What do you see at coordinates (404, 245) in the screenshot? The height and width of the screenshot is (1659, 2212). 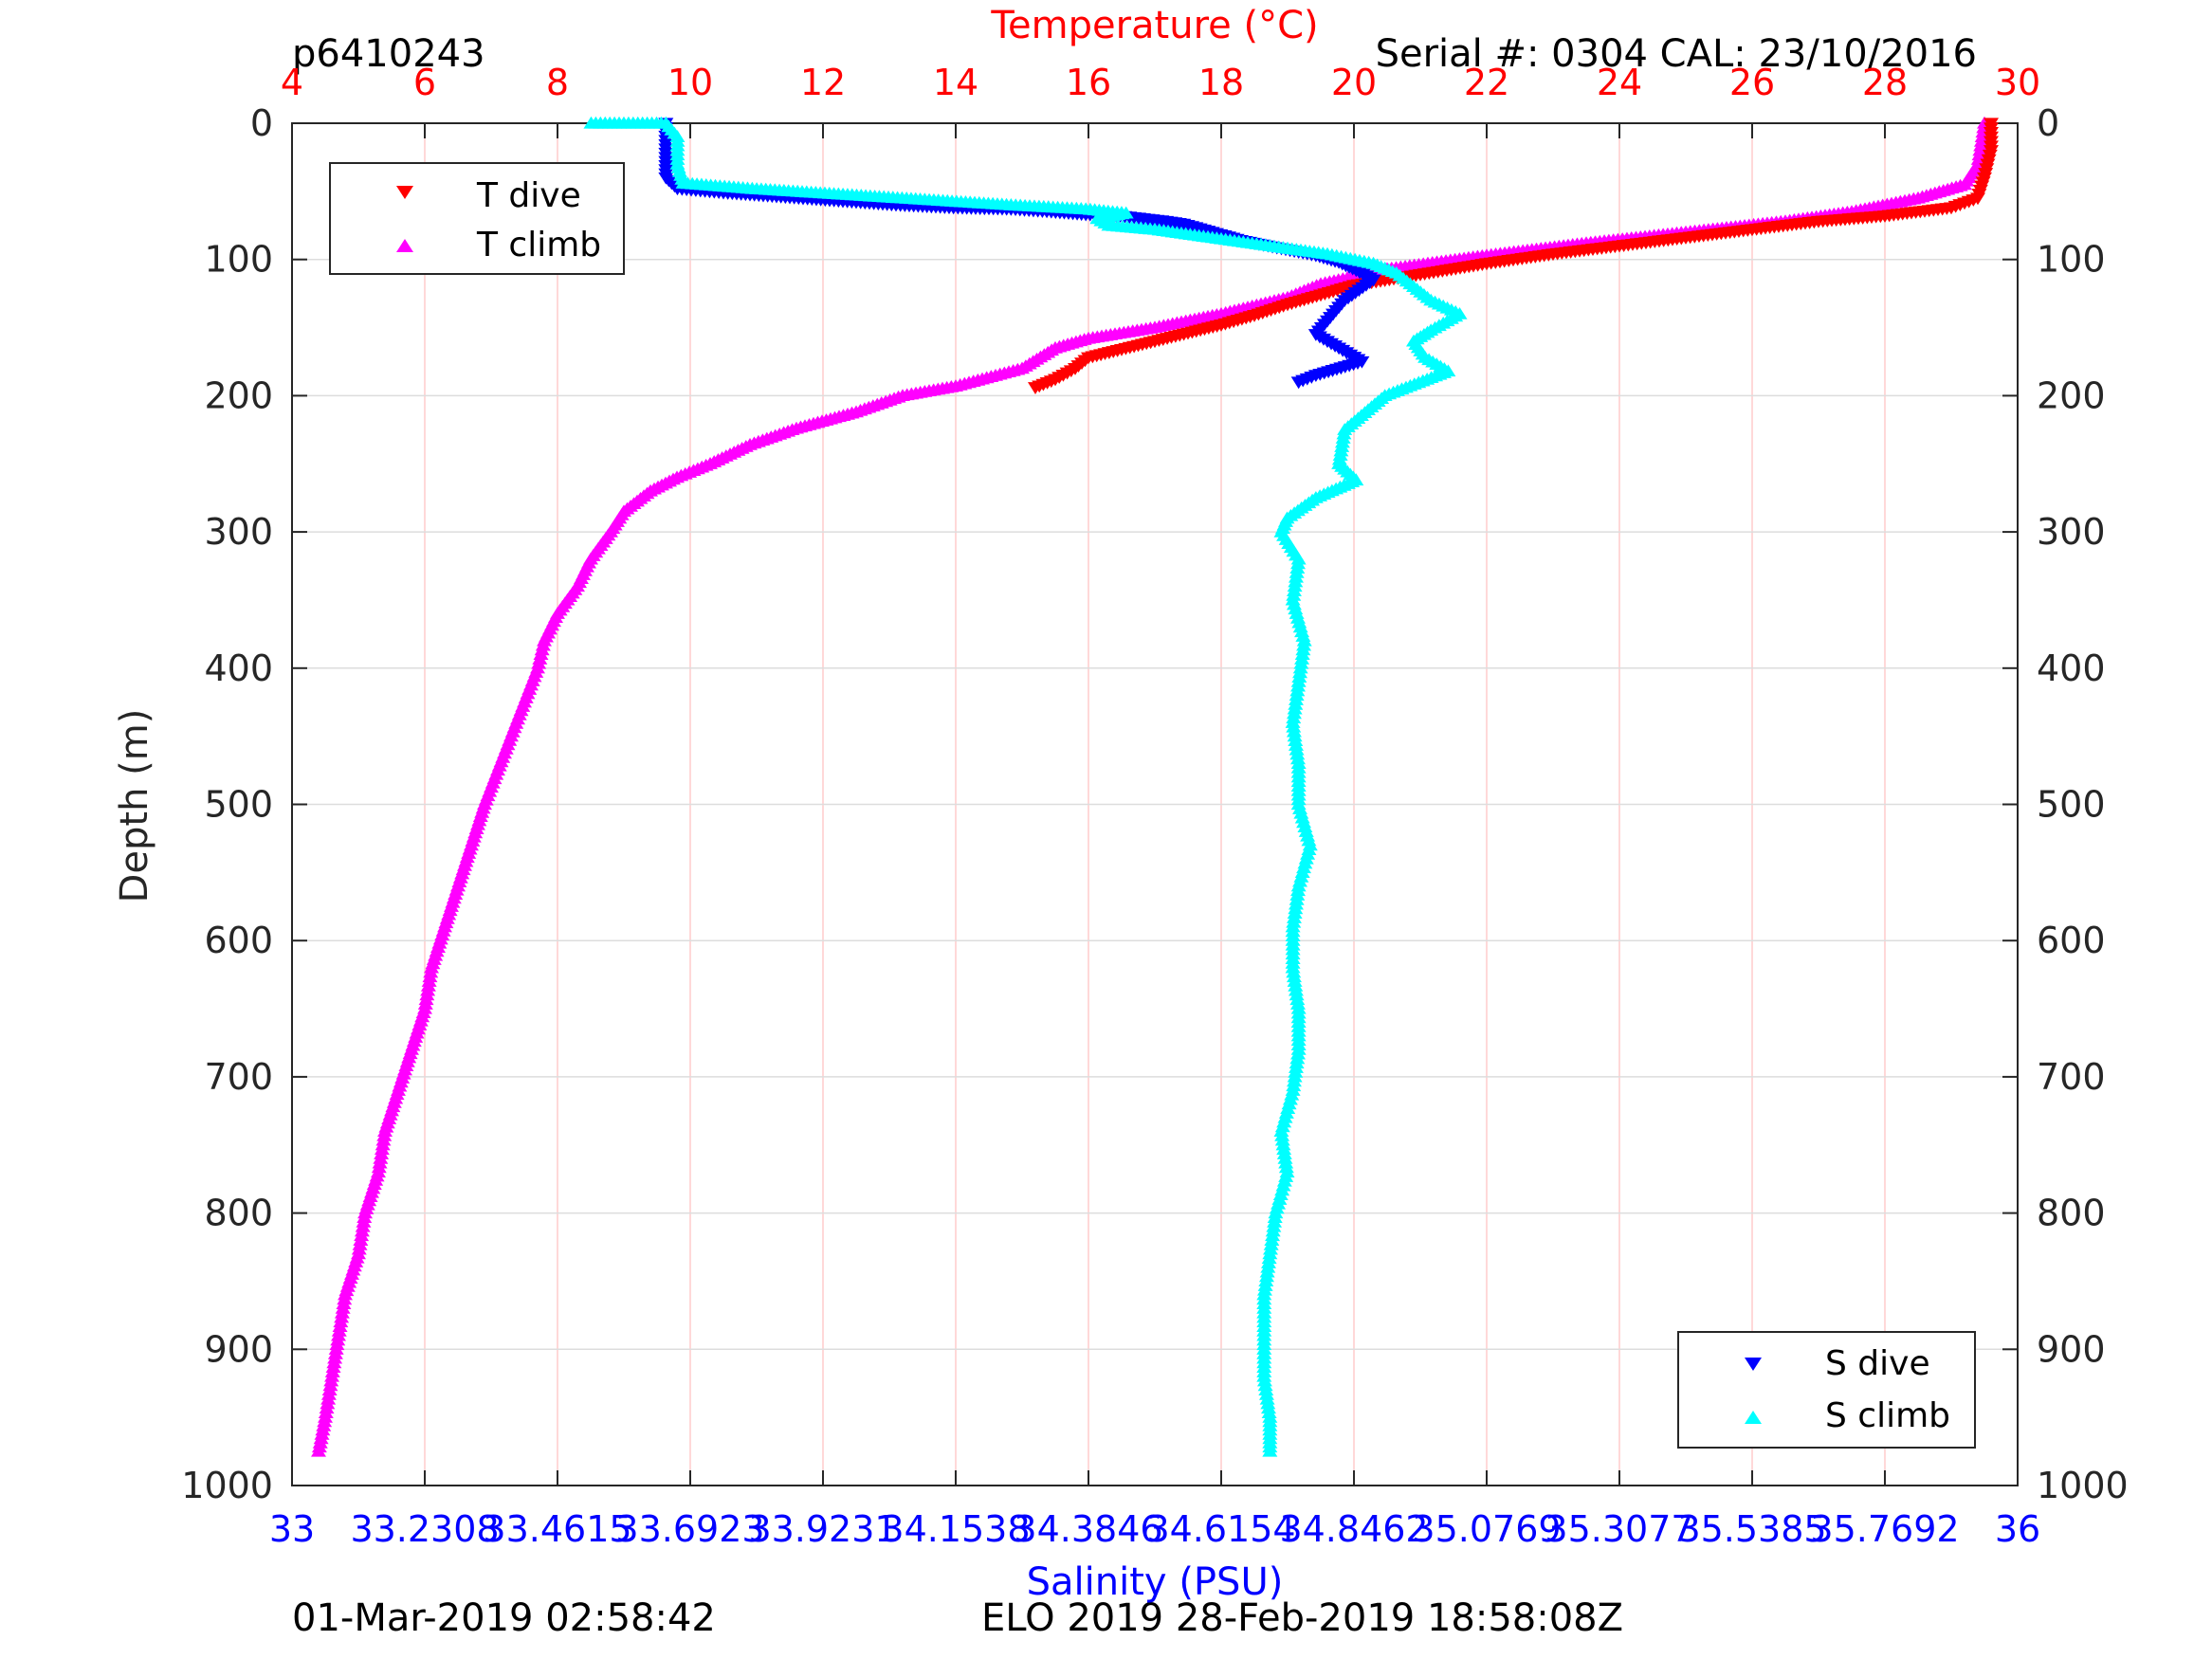 I see `legend-marker-t-climb` at bounding box center [404, 245].